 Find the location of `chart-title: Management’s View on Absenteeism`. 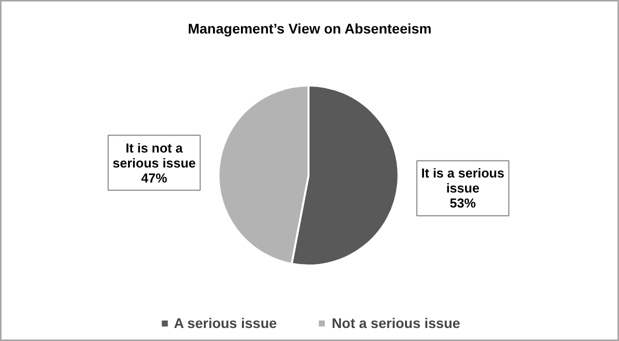

chart-title: Management’s View on Absenteeism is located at coordinates (310, 28).